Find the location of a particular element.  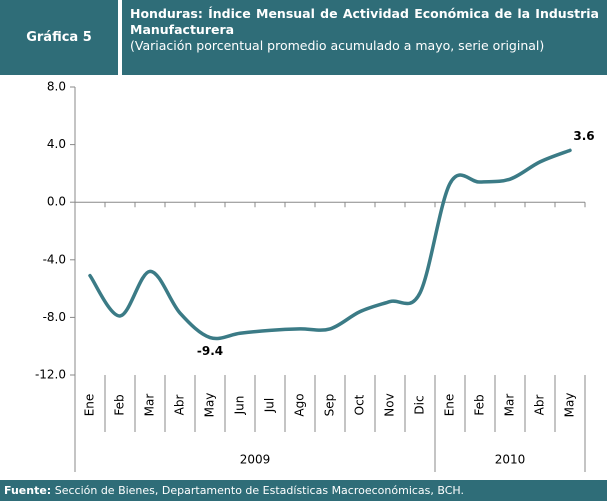

y-tick-label: -12.0 is located at coordinates (50, 375).